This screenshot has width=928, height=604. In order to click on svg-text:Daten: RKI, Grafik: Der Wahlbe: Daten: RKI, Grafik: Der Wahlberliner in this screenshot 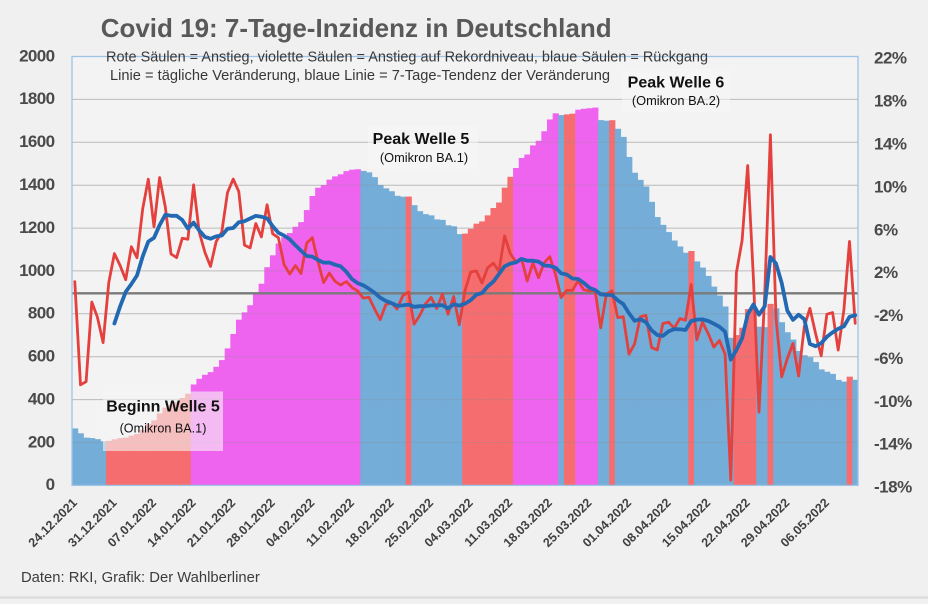, I will do `click(140, 578)`.